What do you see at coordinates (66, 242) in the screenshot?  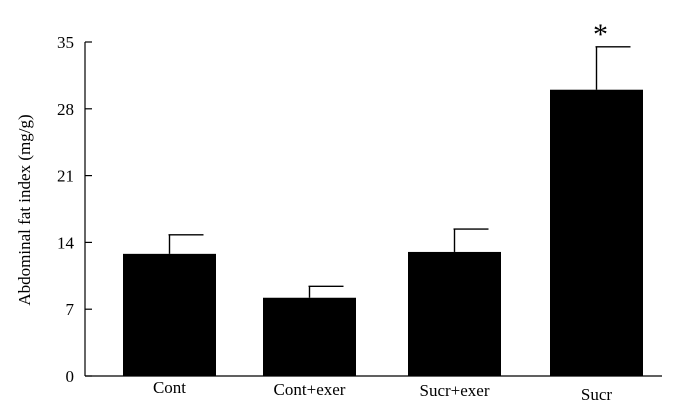 I see `y-tick-label: 14` at bounding box center [66, 242].